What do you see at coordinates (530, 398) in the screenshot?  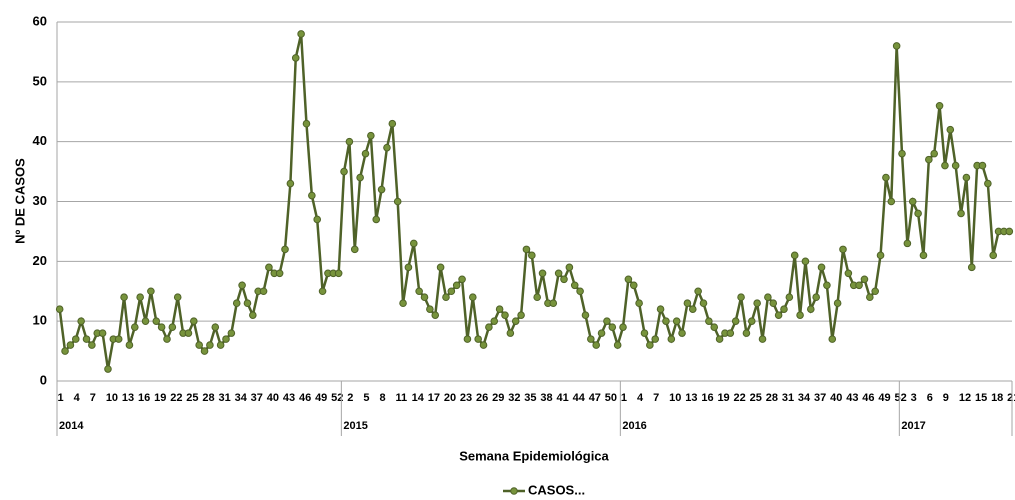 I see `x-tick-label: 35` at bounding box center [530, 398].